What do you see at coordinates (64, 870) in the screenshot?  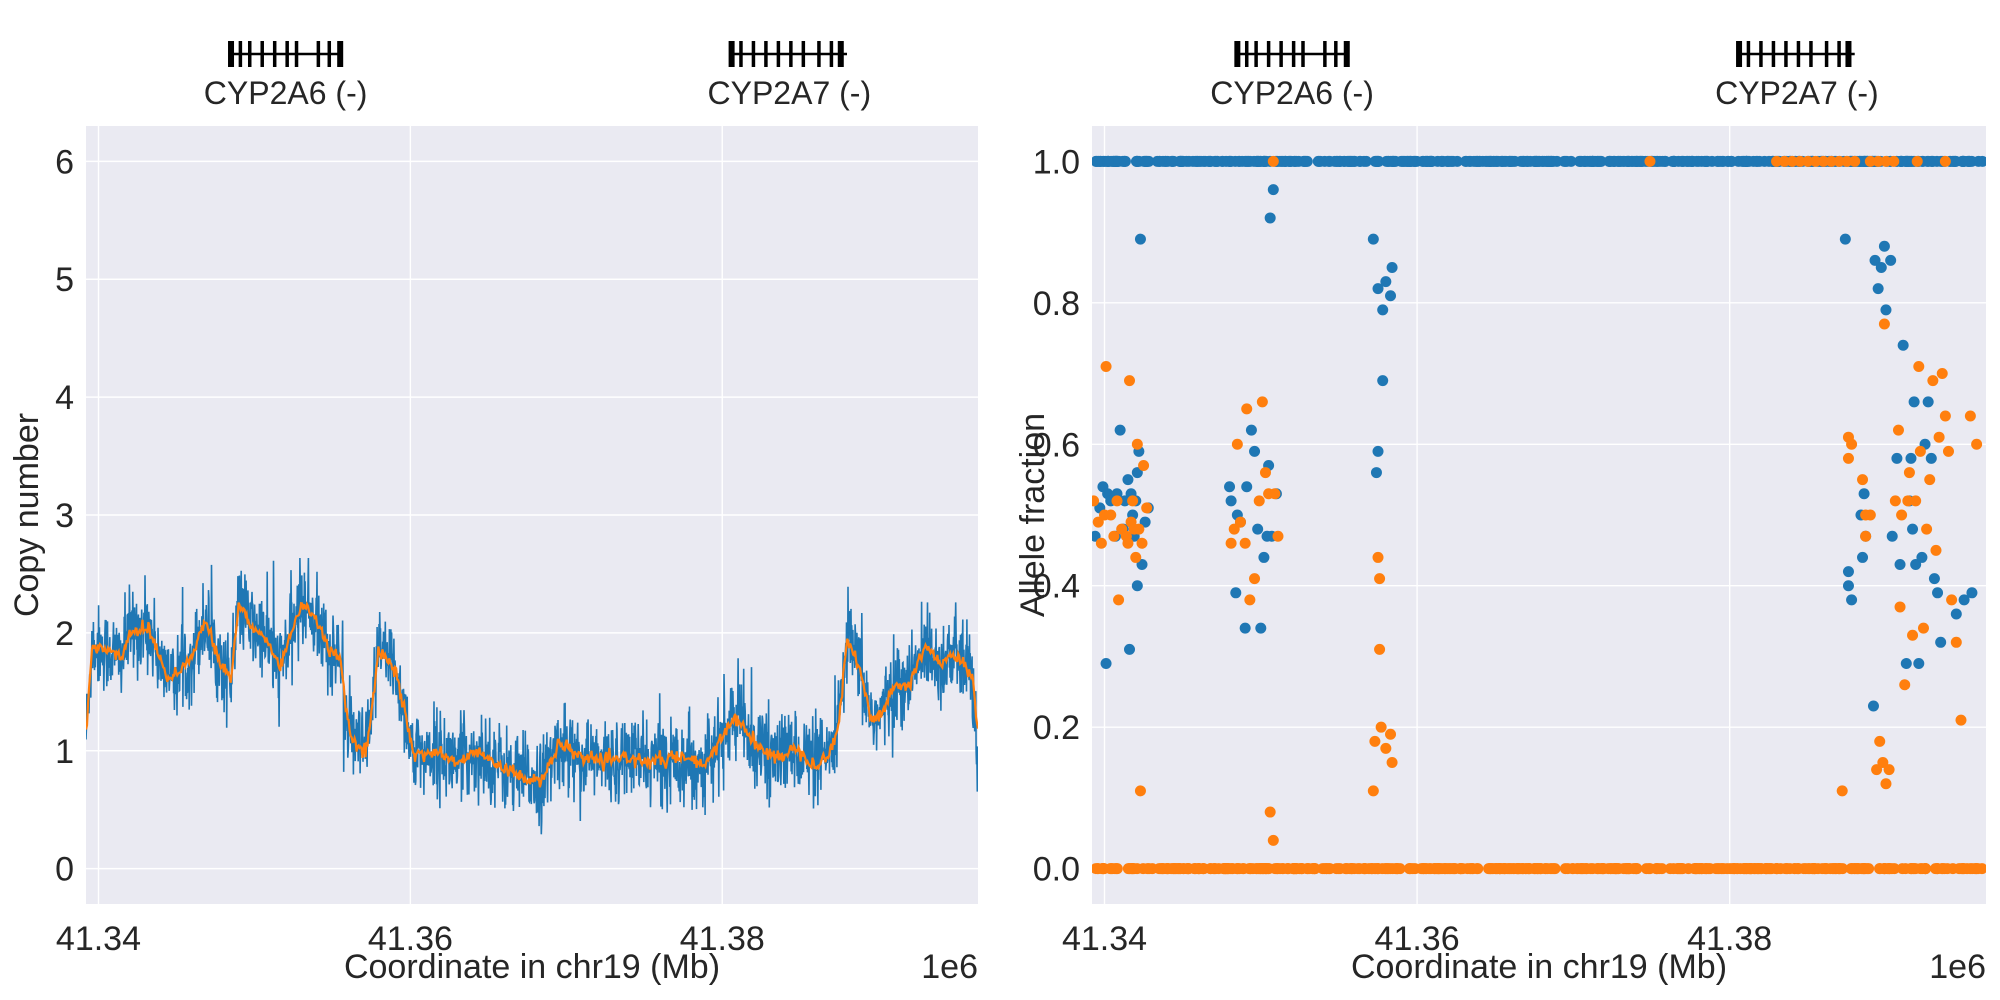 I see `y-tick-label: 0` at bounding box center [64, 870].